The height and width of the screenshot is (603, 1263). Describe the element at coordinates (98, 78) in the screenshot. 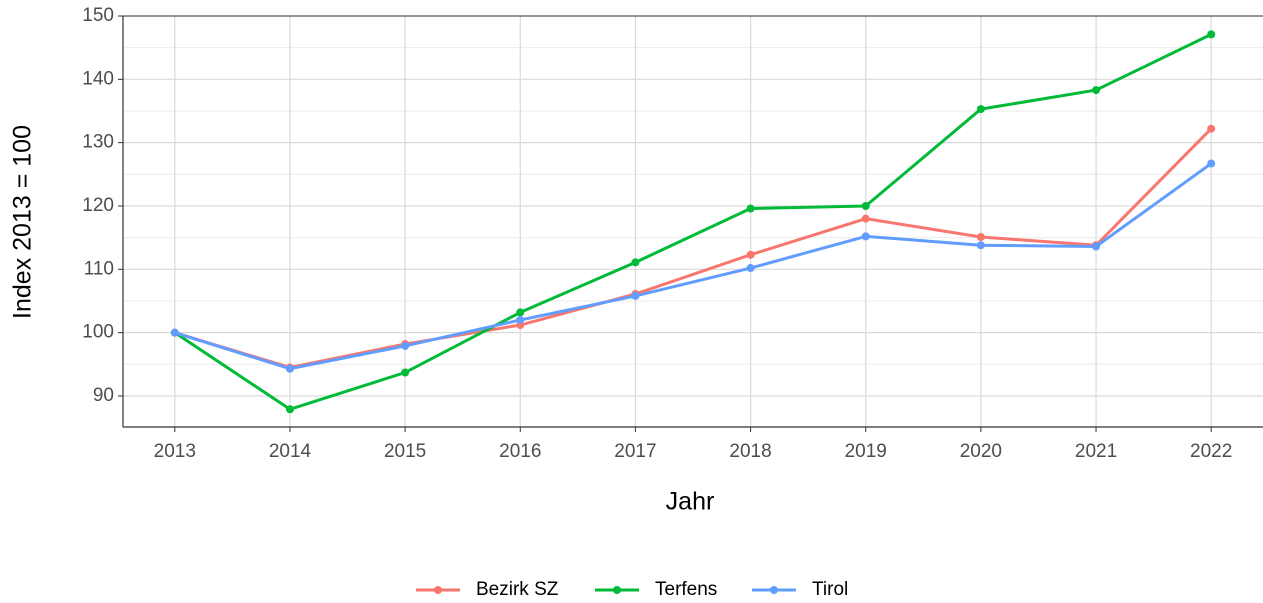

I see `y-tick-label: 140` at that location.